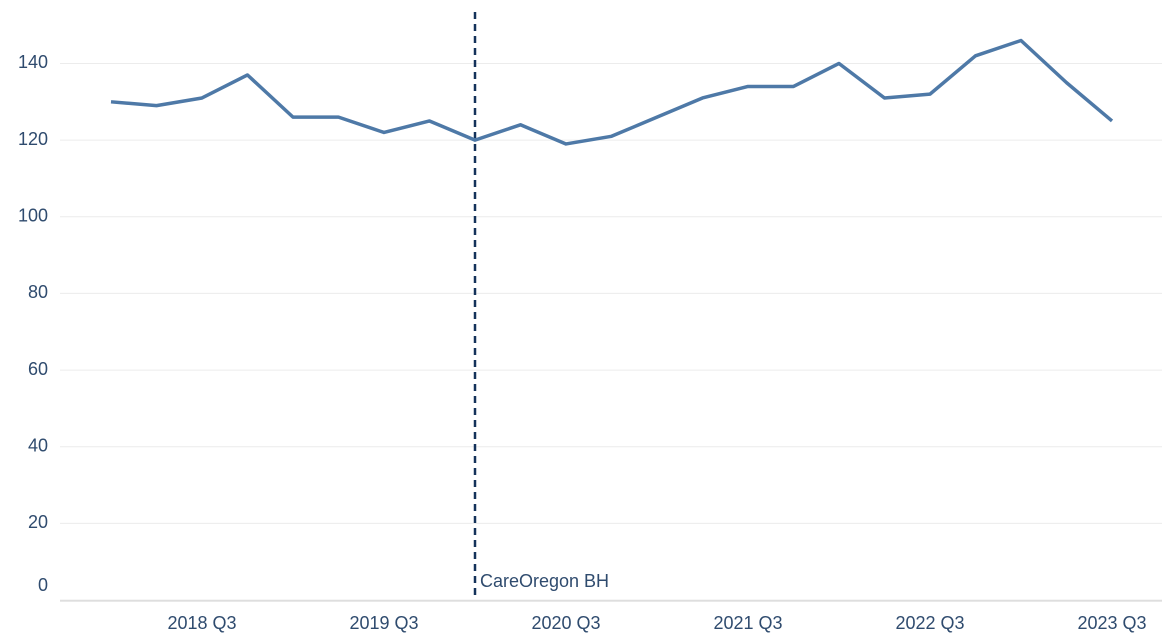  What do you see at coordinates (1111, 623) in the screenshot?
I see `x-tick-label: 2023 Q3` at bounding box center [1111, 623].